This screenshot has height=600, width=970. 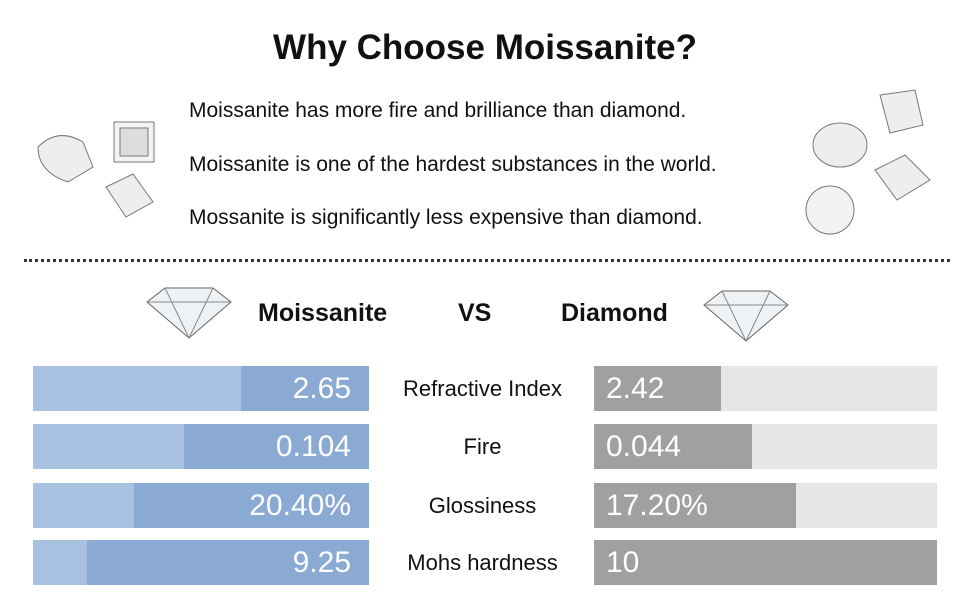 I want to click on diamond-bar: 0.044, so click(x=765, y=446).